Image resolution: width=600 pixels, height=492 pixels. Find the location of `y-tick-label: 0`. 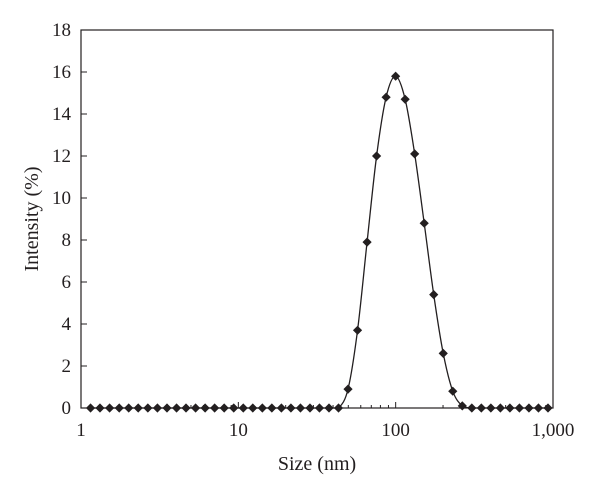

y-tick-label: 0 is located at coordinates (67, 408).